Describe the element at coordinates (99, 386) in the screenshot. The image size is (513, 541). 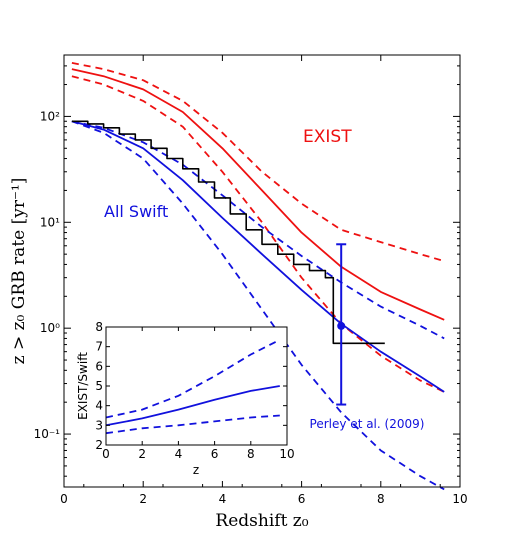
I see `inset-y-tick-label: 5` at that location.